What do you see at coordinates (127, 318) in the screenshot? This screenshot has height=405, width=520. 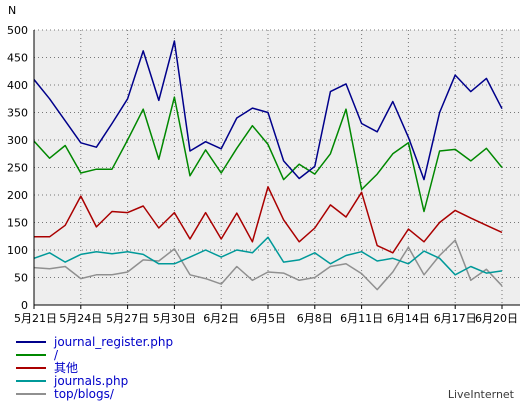 I see `x-tick-label: 5月27日` at bounding box center [127, 318].